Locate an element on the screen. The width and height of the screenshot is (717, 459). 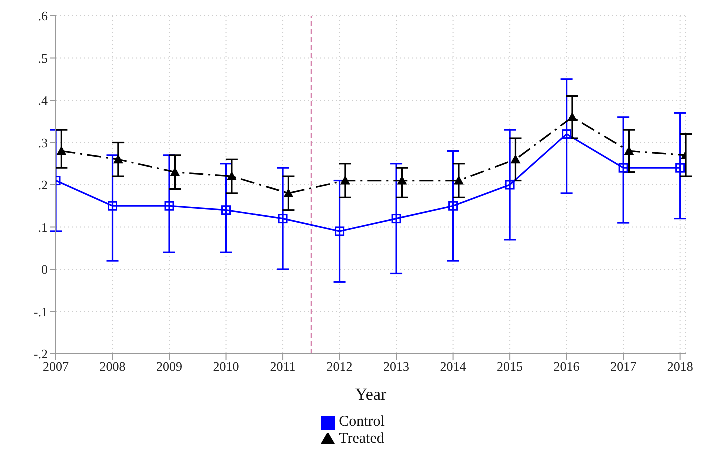
y-tick-label: -.2 is located at coordinates (41, 354).